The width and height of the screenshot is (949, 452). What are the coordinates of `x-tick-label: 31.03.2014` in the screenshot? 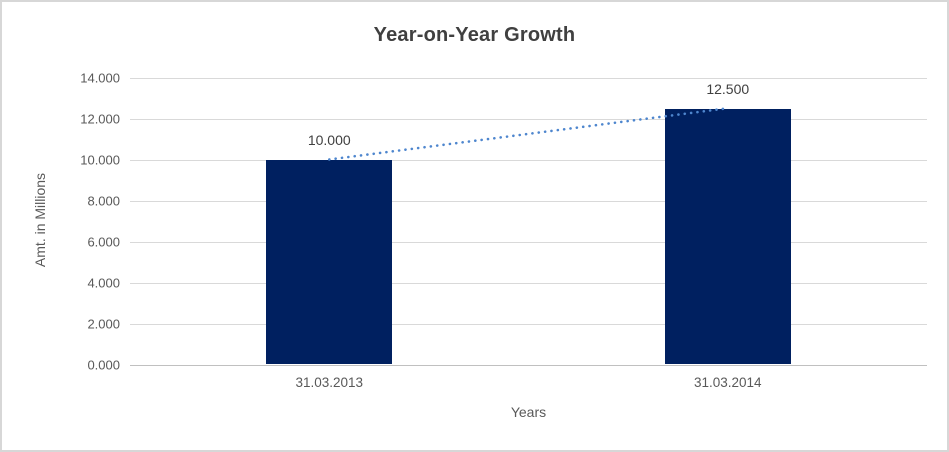 It's located at (727, 382).